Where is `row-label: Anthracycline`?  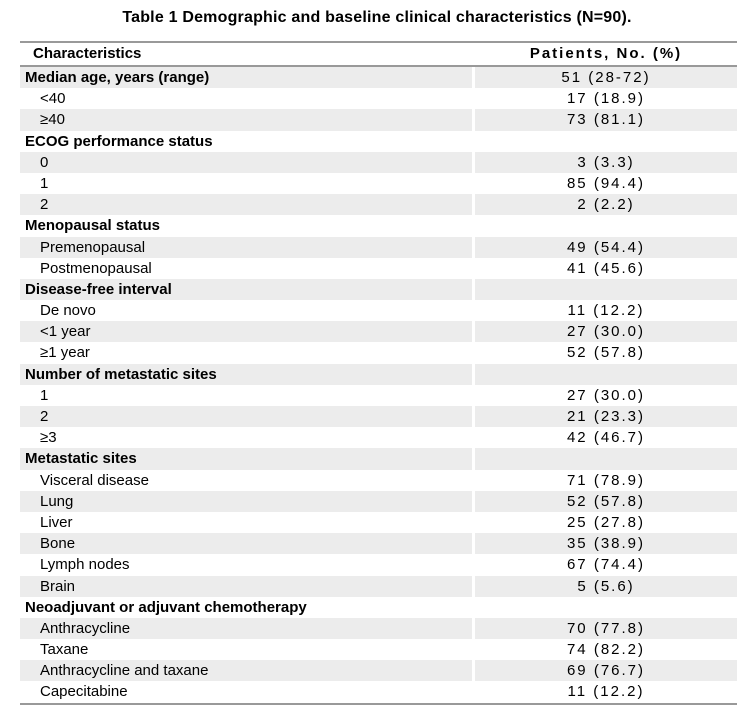 row-label: Anthracycline is located at coordinates (246, 628).